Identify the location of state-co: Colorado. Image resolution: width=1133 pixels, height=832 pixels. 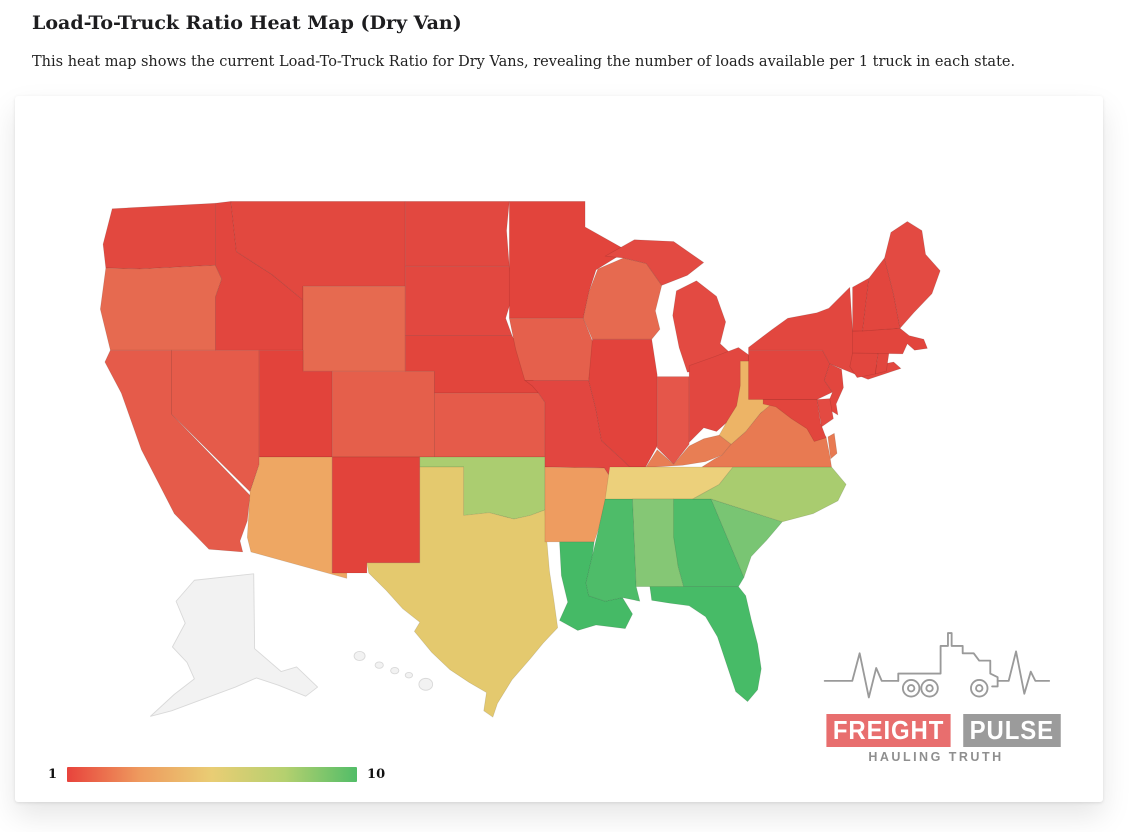
(383, 414).